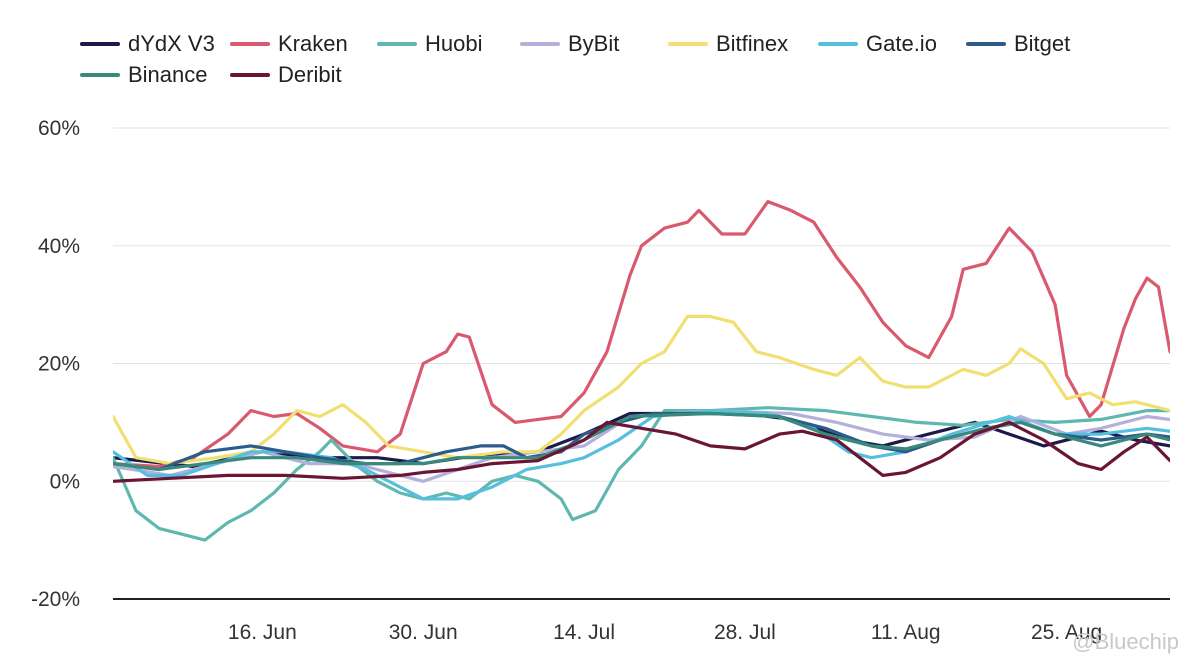  I want to click on y-tick-label: 60%, so click(59, 128).